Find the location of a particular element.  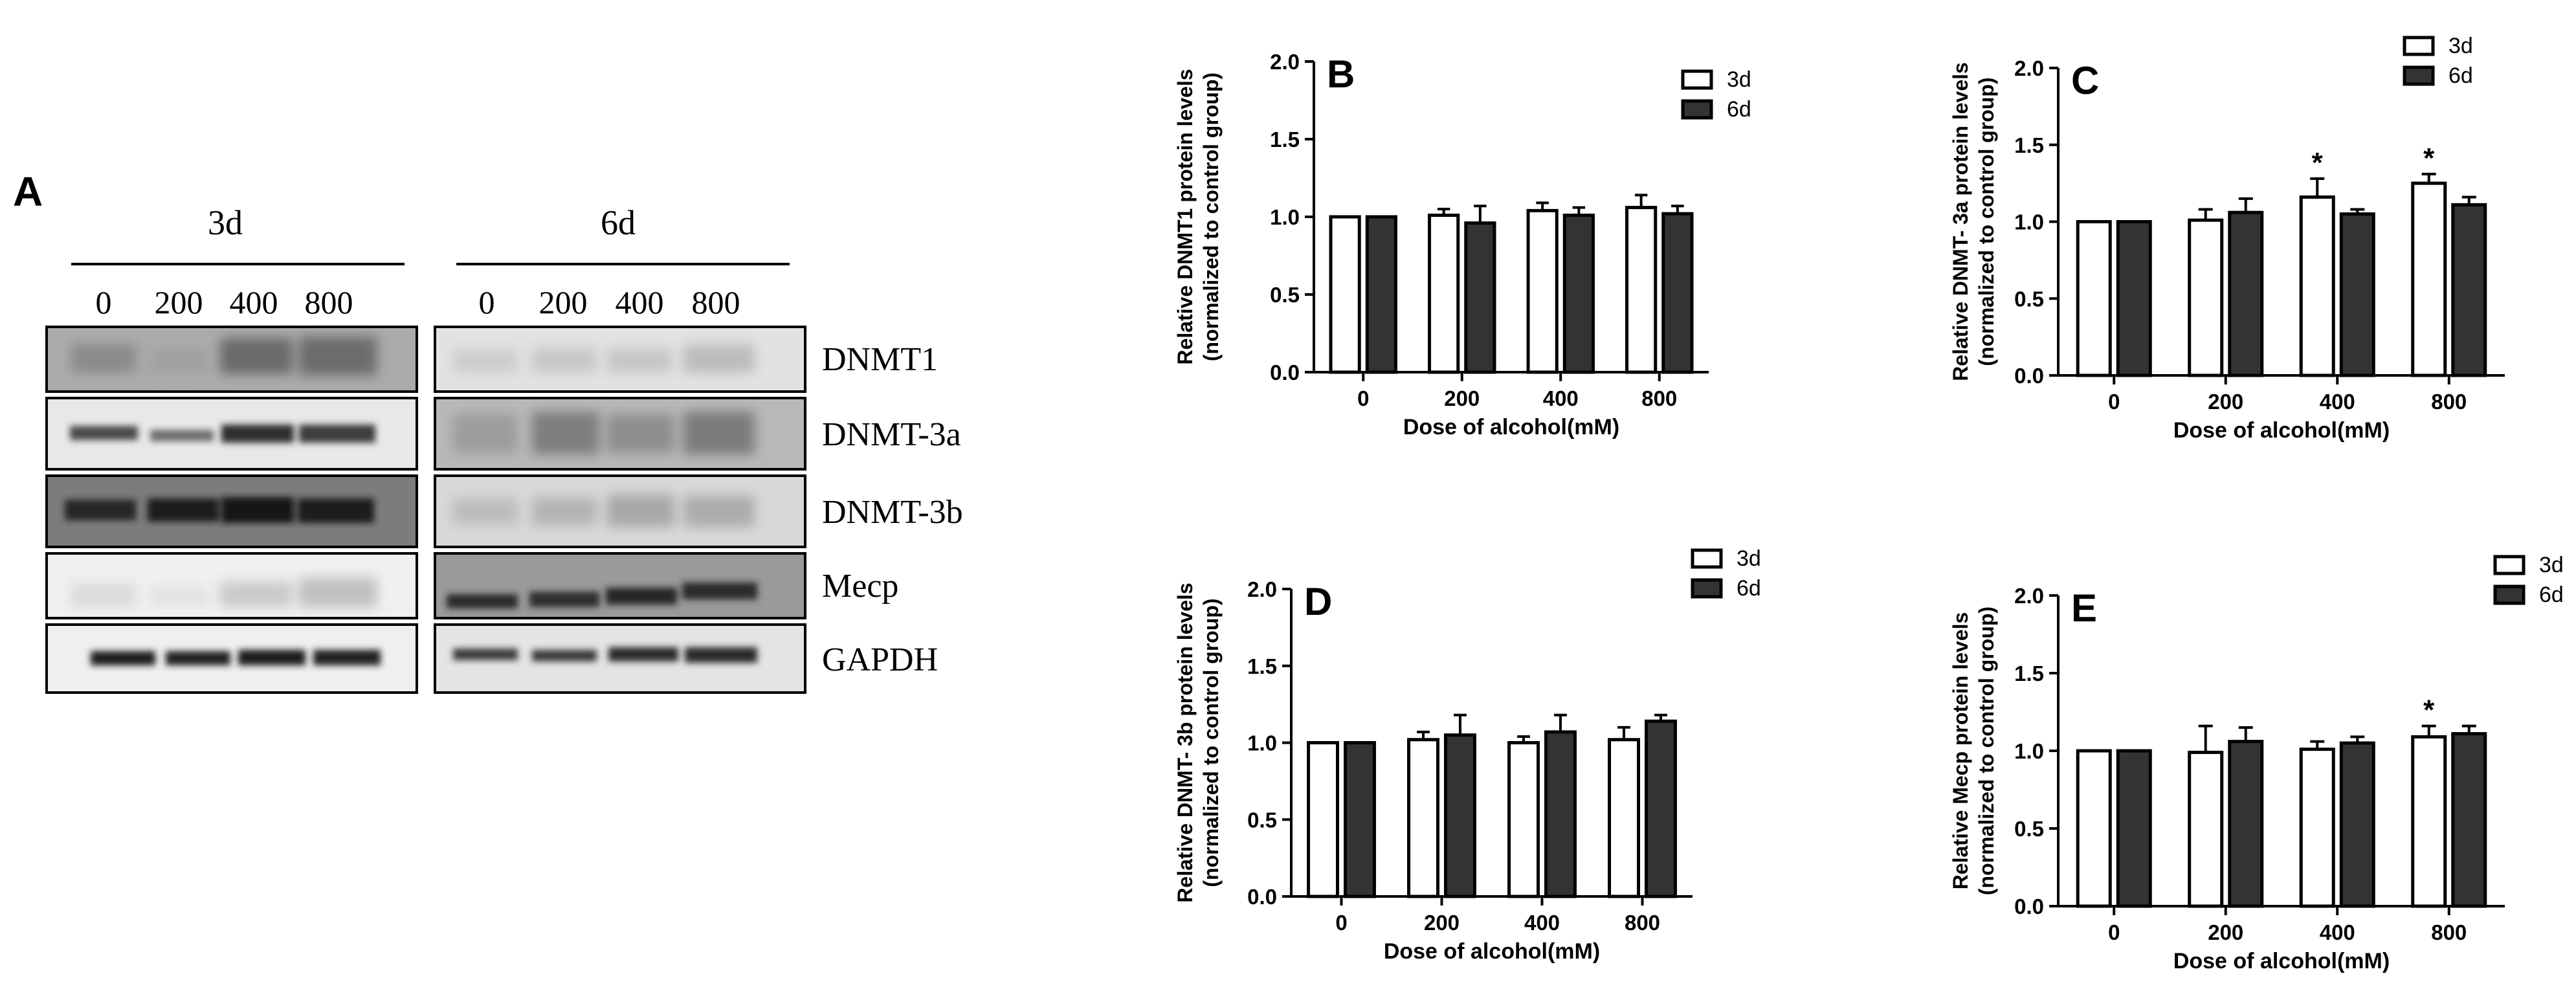

y-axis-label-line: Relative DNMT- 3b protein levels is located at coordinates (1185, 742).